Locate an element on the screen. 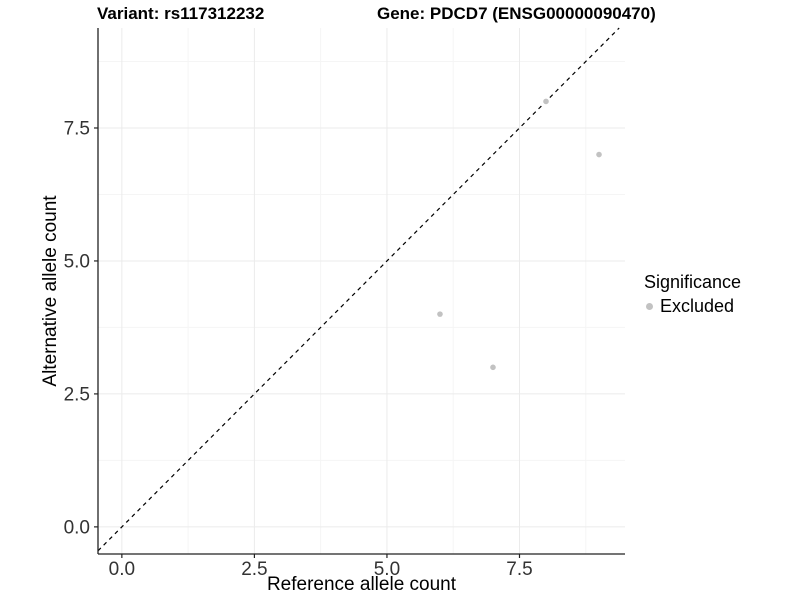  x-tick-label: 0.0 is located at coordinates (122, 569).